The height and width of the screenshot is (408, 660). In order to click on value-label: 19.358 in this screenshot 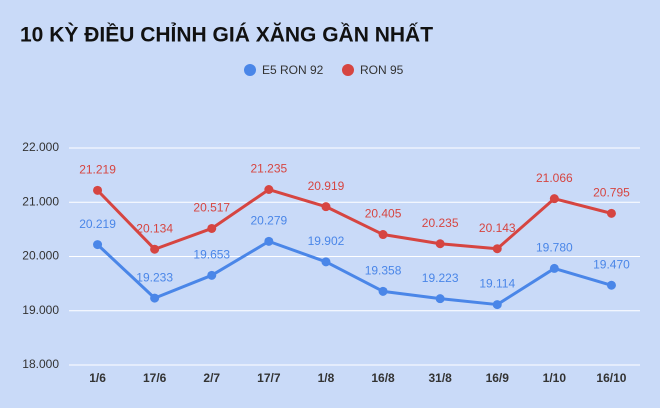, I will do `click(383, 271)`.